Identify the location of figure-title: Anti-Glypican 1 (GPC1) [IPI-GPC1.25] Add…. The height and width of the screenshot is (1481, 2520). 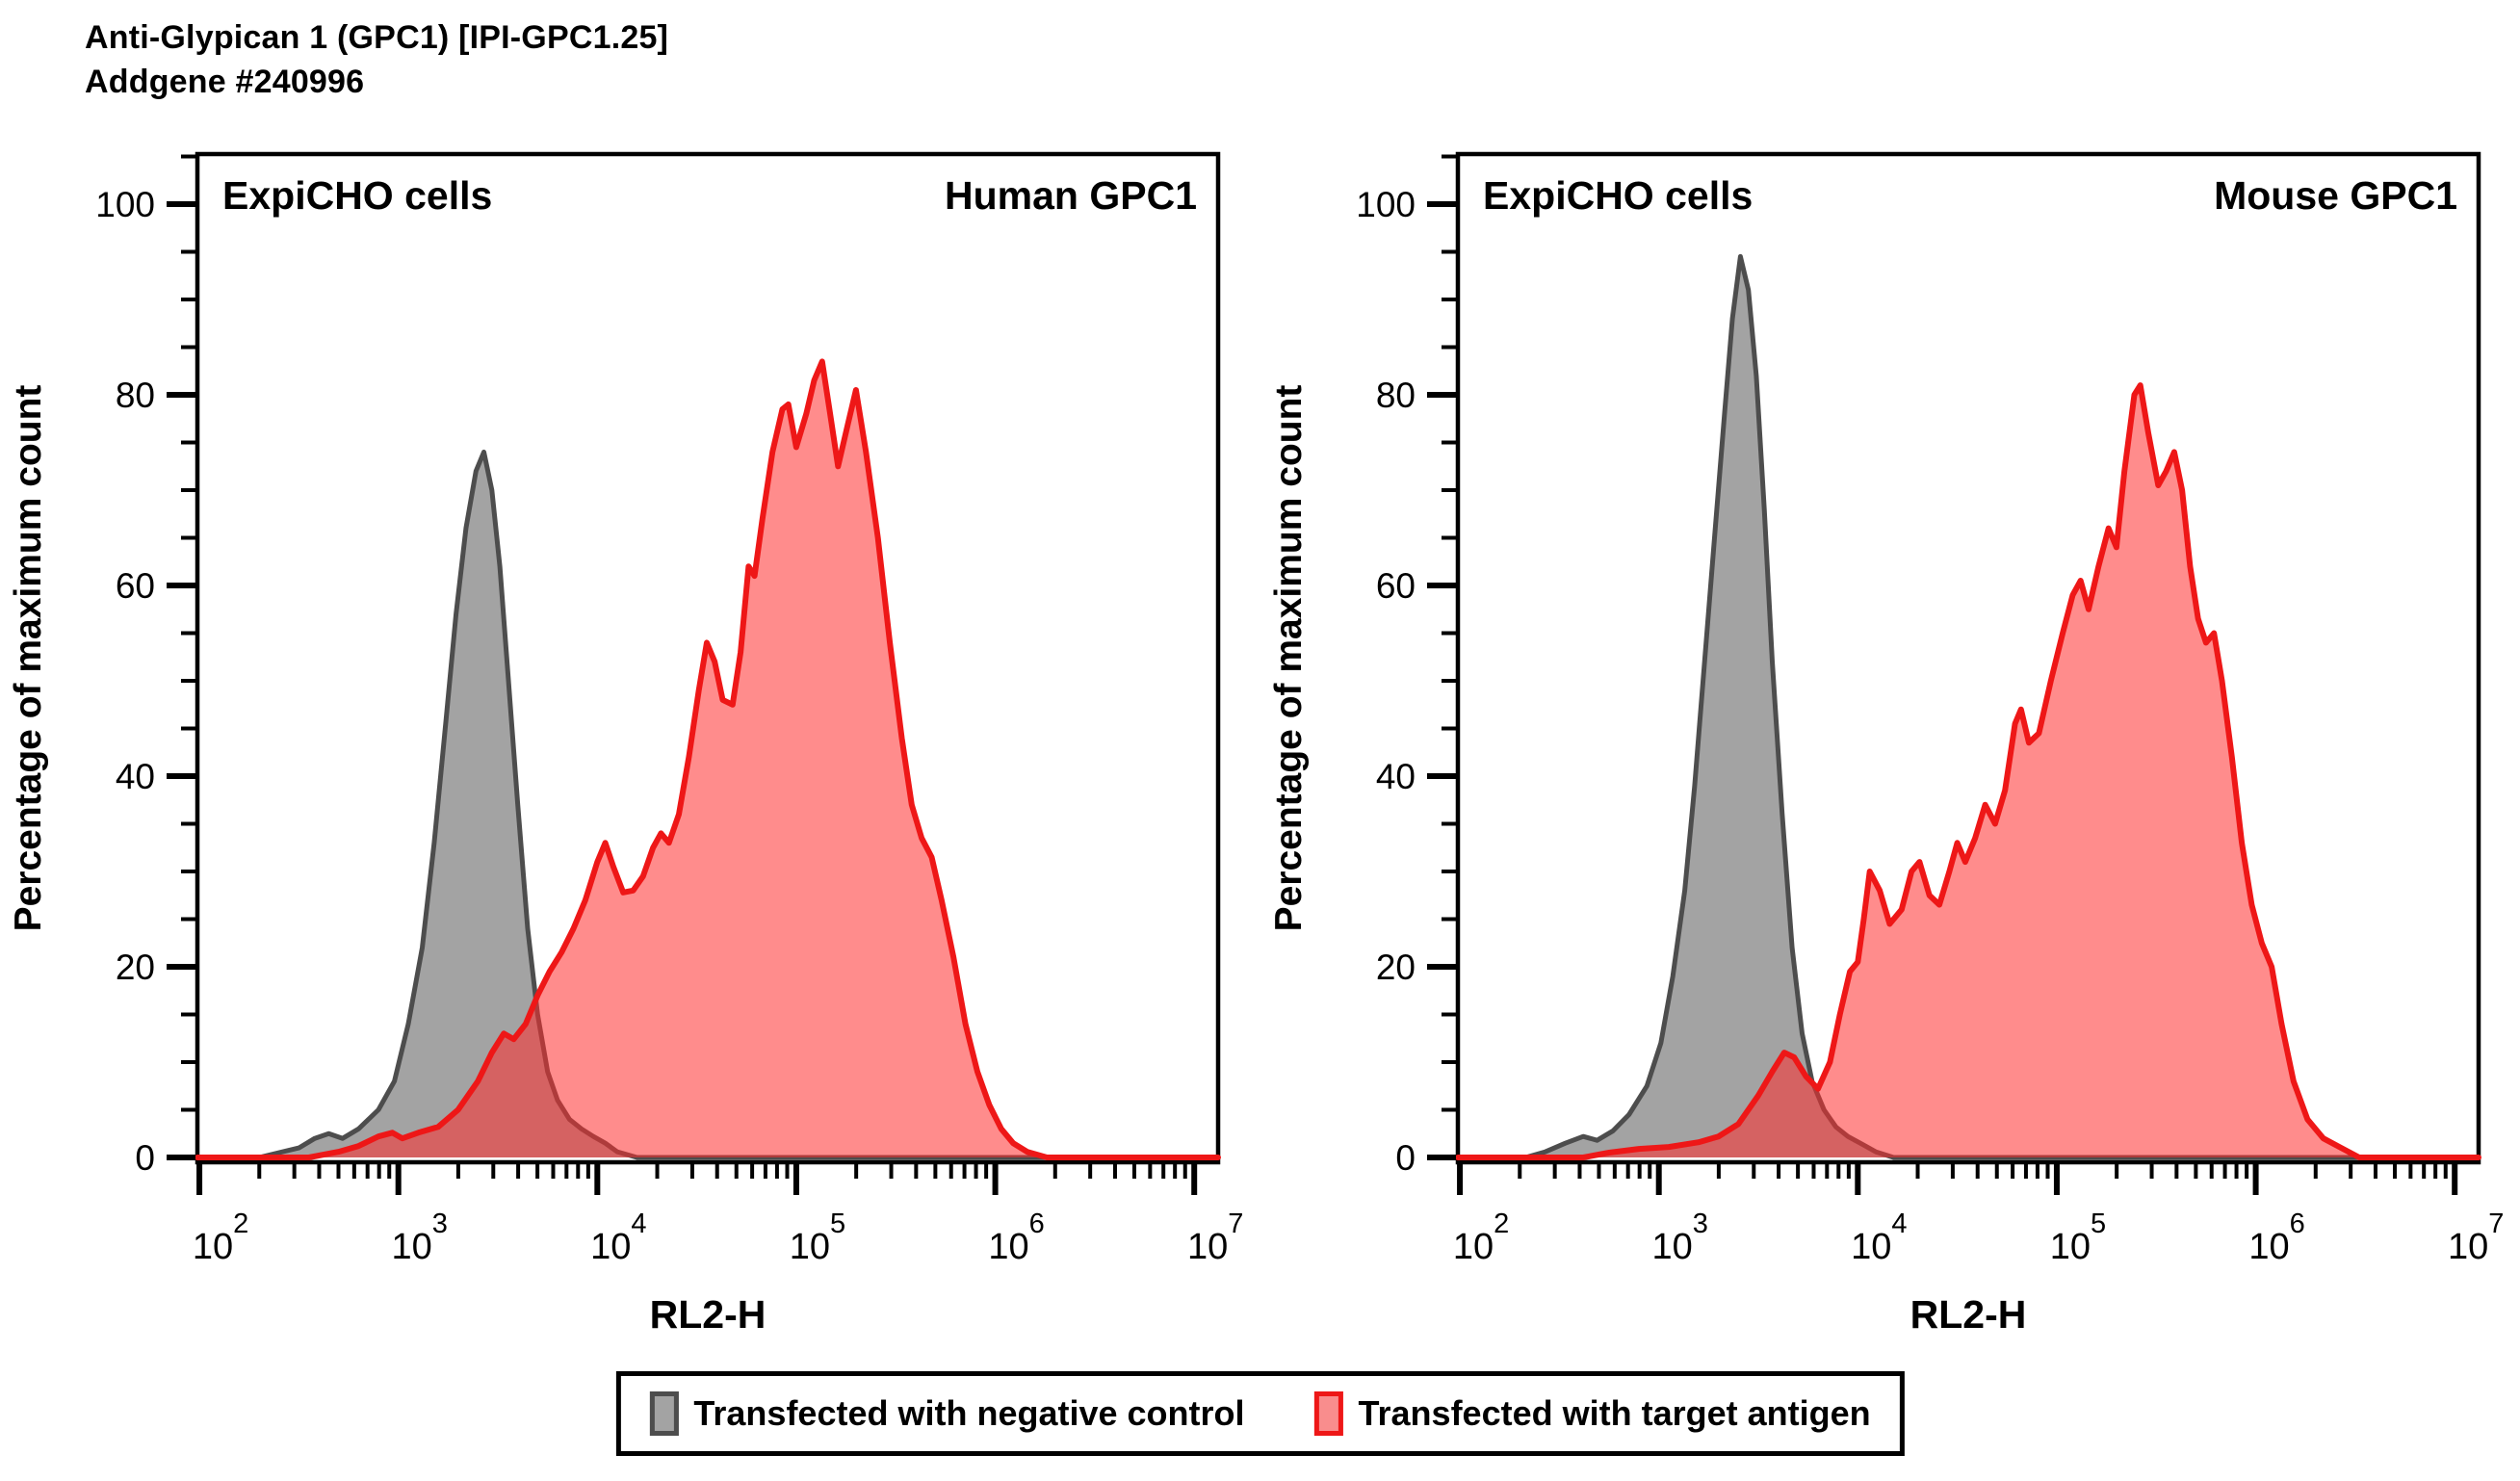
(377, 60).